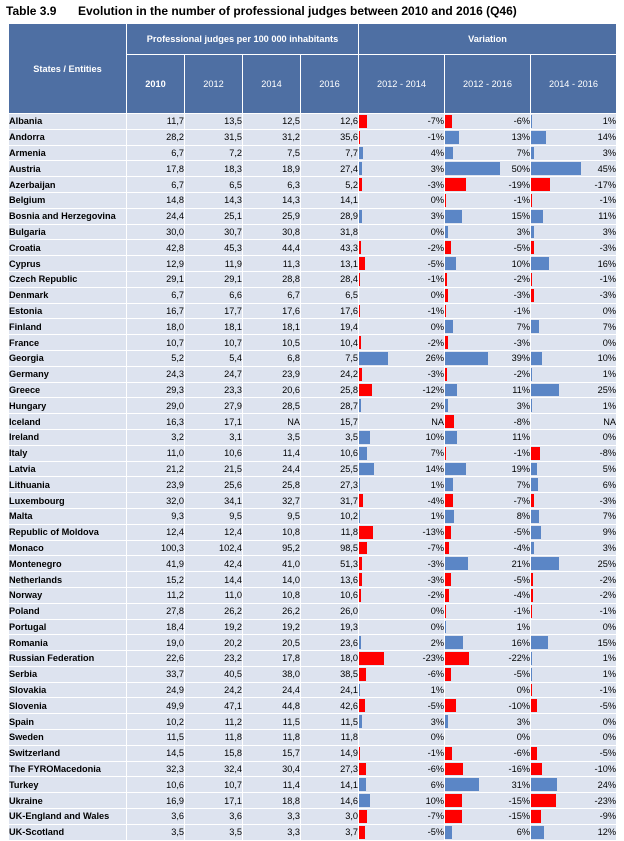 The height and width of the screenshot is (841, 624). Describe the element at coordinates (520, 168) in the screenshot. I see `variation-percent: 50%` at that location.